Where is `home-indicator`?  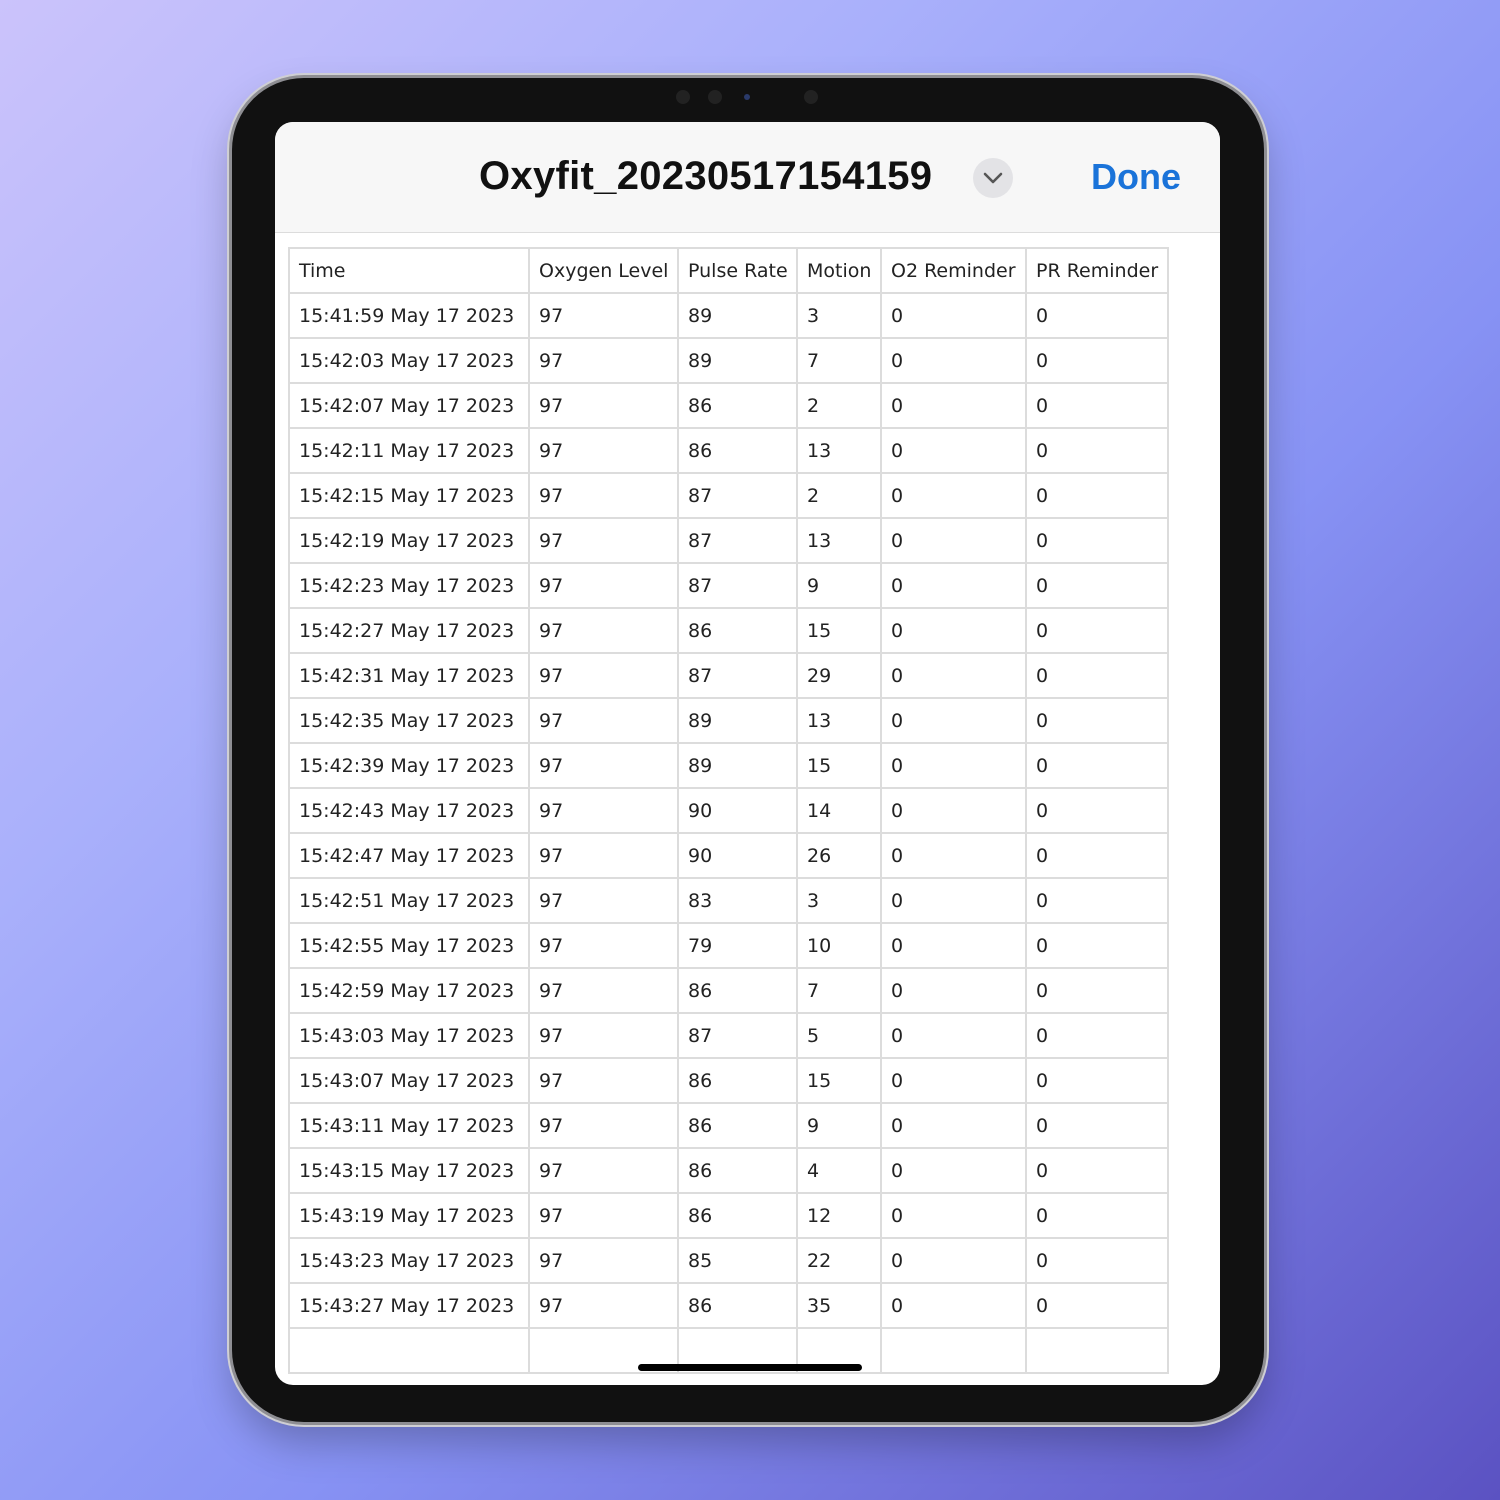 home-indicator is located at coordinates (750, 1367).